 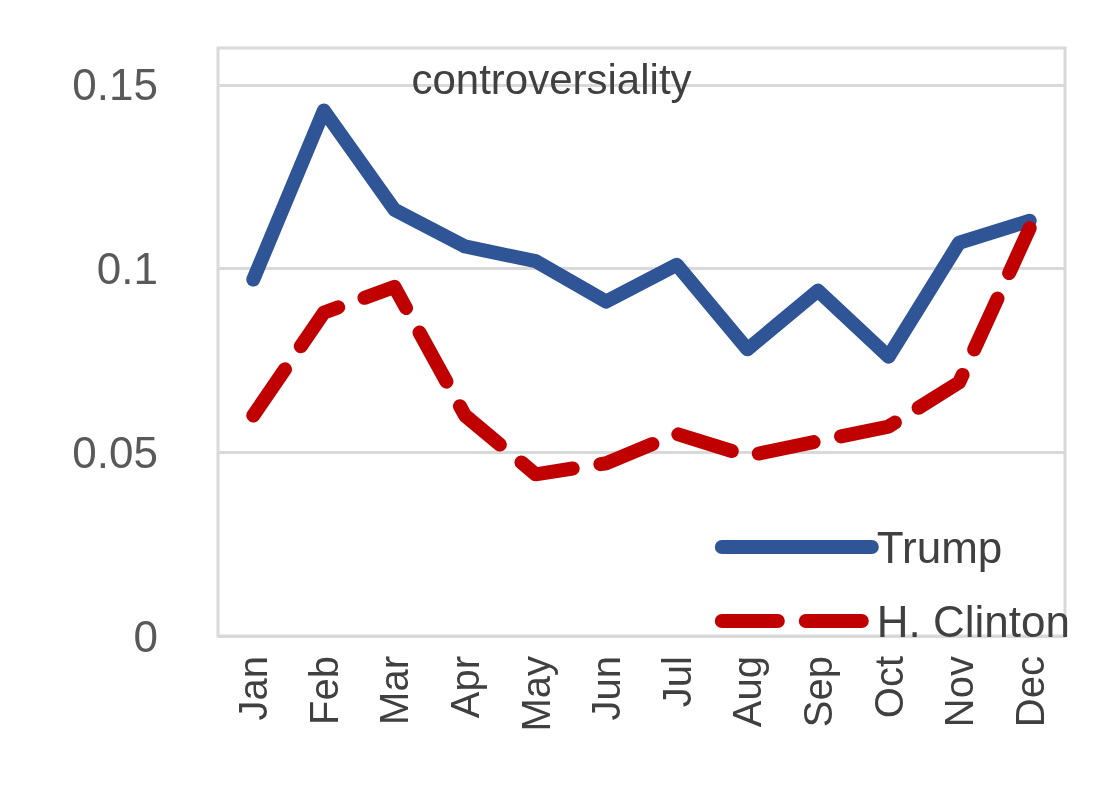 I want to click on y-tick-label: 0.05, so click(x=115, y=452).